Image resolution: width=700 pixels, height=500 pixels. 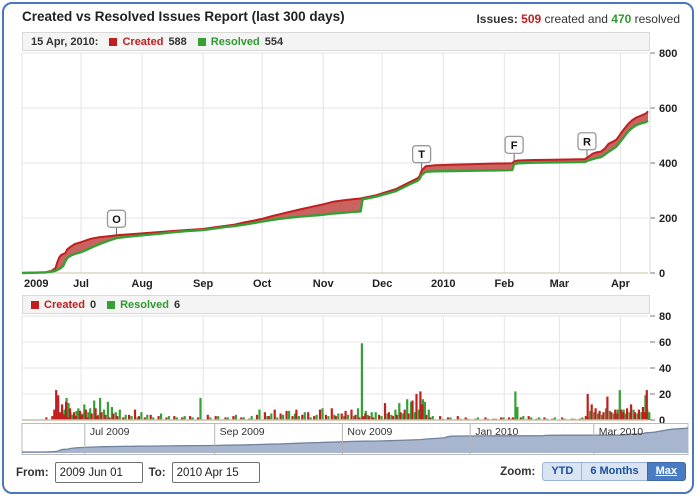 What do you see at coordinates (518, 471) in the screenshot?
I see `zoom-label: Zoom:` at bounding box center [518, 471].